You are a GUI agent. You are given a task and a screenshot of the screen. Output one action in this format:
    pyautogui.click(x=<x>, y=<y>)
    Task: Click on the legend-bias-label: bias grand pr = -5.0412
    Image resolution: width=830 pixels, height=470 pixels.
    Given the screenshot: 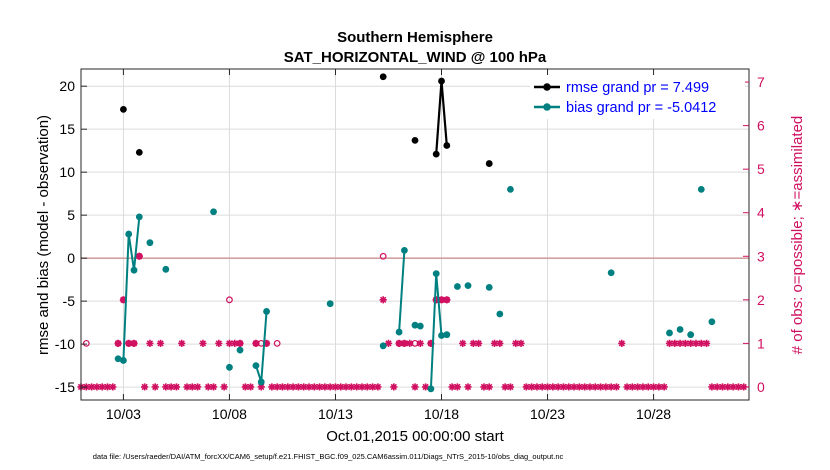 What is the action you would take?
    pyautogui.click(x=641, y=108)
    